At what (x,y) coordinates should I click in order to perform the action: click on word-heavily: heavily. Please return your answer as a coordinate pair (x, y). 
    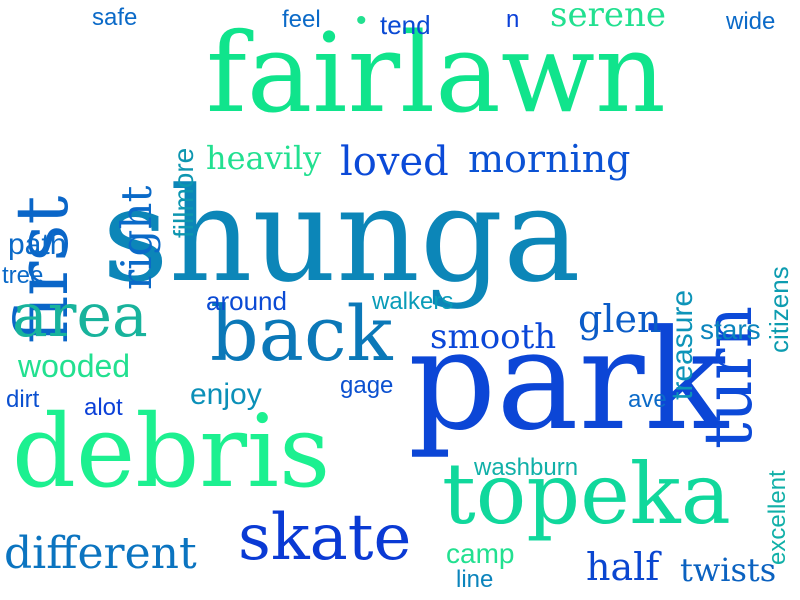
    Looking at the image, I should click on (264, 158).